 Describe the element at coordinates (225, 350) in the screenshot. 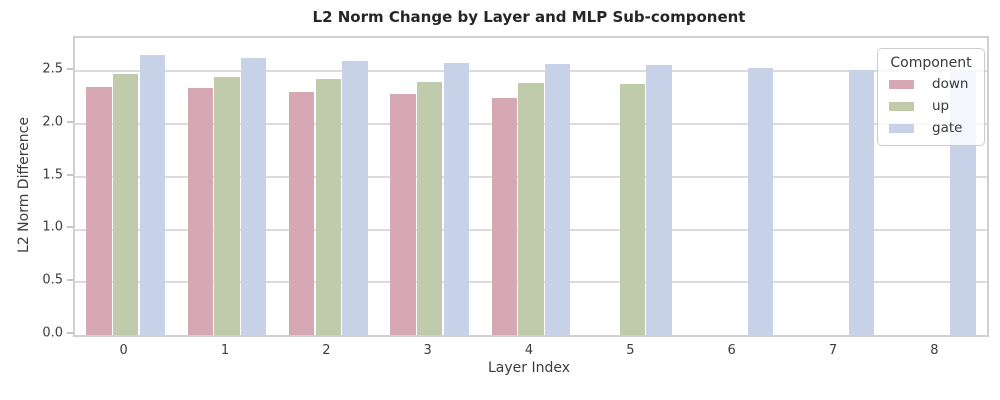

I see `x-tick-label: 1` at that location.